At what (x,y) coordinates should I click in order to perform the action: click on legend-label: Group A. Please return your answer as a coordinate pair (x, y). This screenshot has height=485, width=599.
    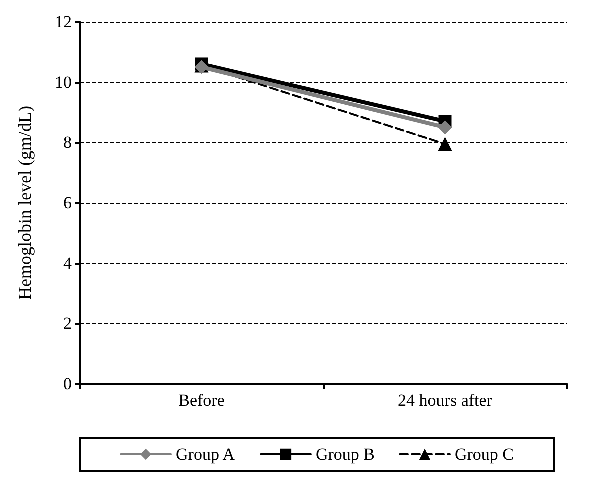
    Looking at the image, I should click on (206, 454).